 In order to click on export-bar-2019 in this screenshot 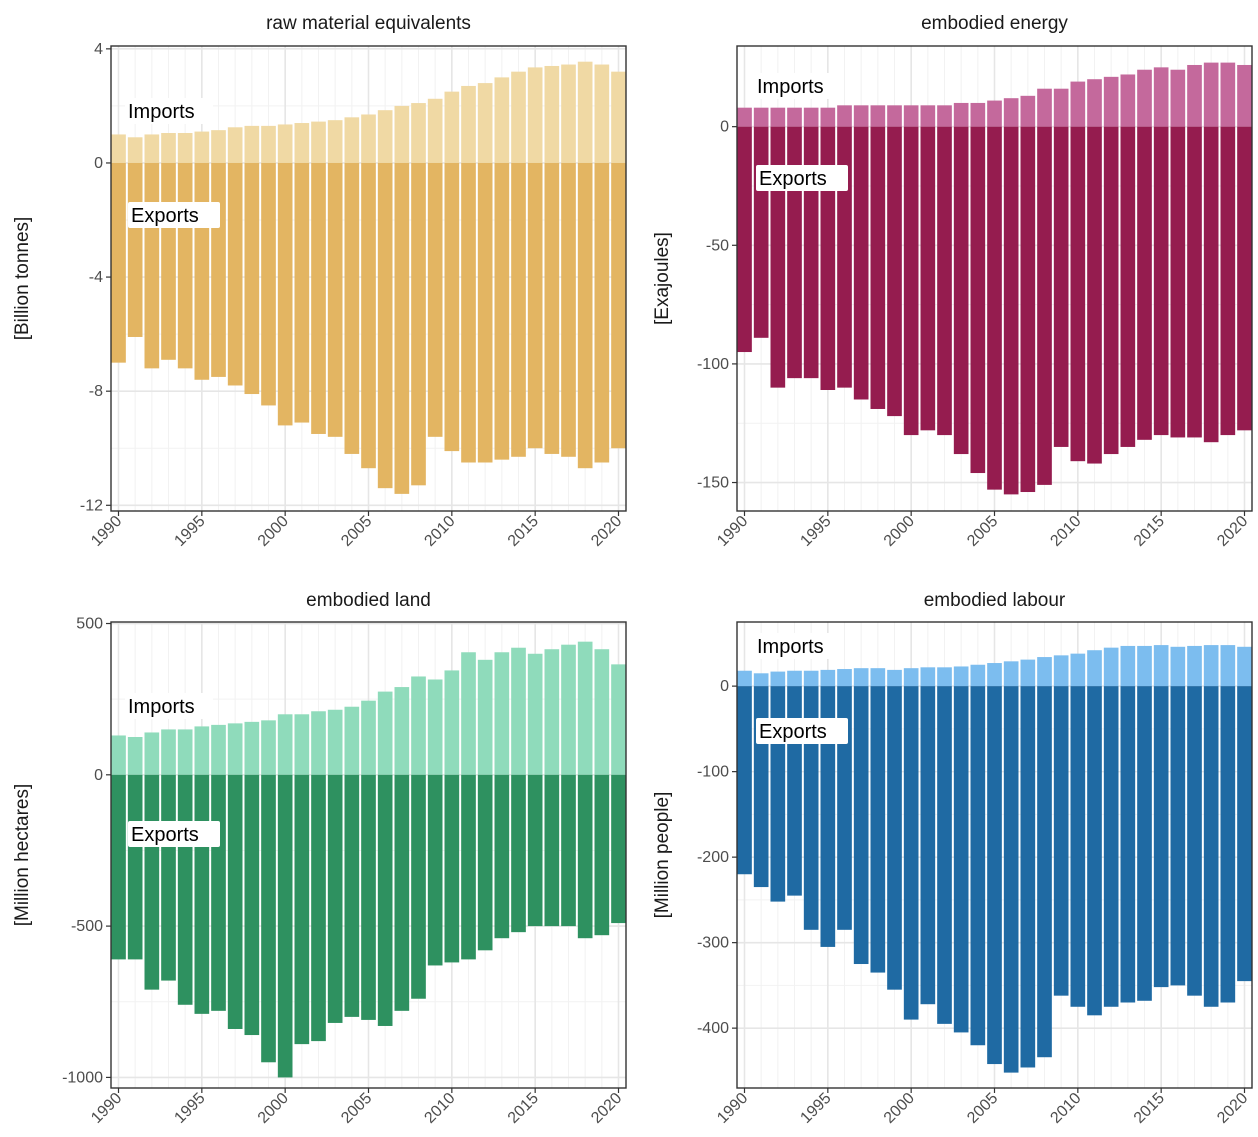, I will do `click(602, 855)`.